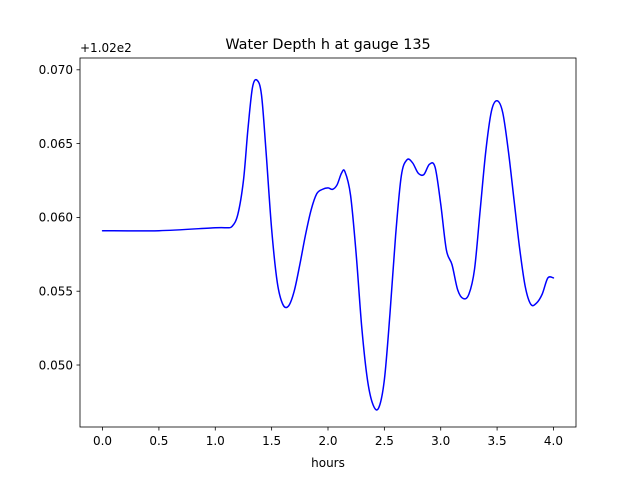 Image resolution: width=640 pixels, height=480 pixels. Describe the element at coordinates (158, 441) in the screenshot. I see `x-tick-label: 0.5` at that location.